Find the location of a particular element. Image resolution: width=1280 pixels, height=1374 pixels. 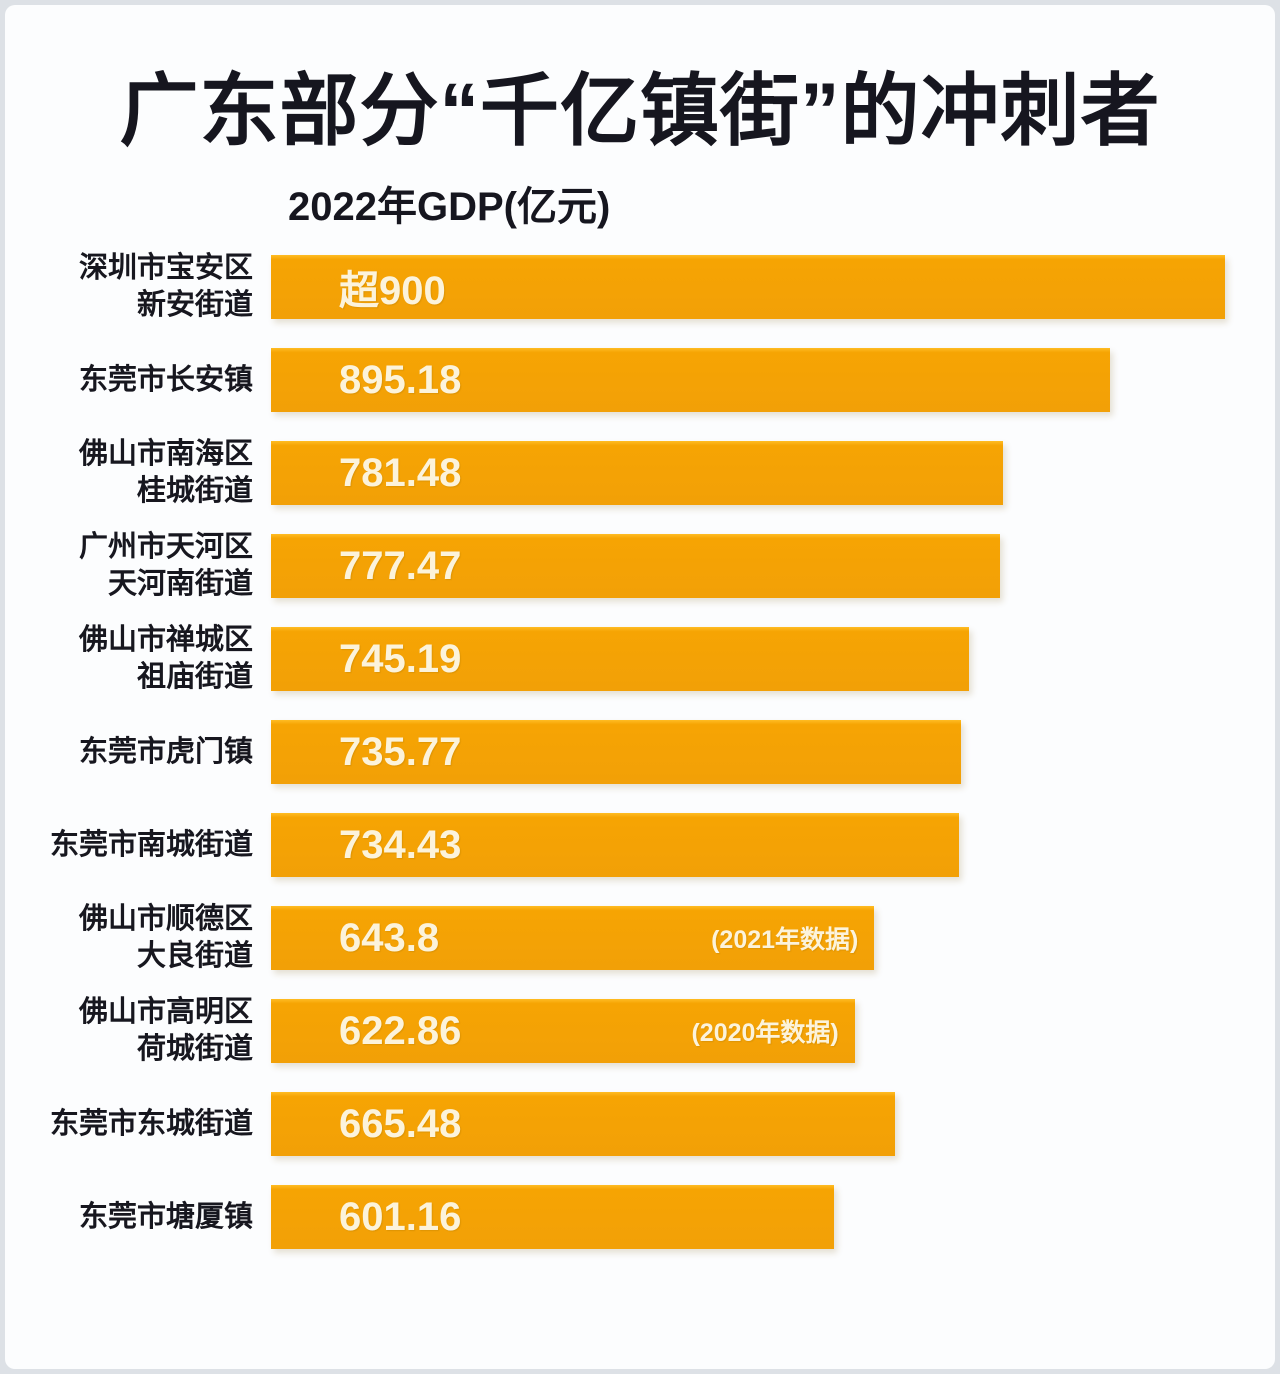

chart-row: 东莞市长安镇 895.18 is located at coordinates (640, 380).